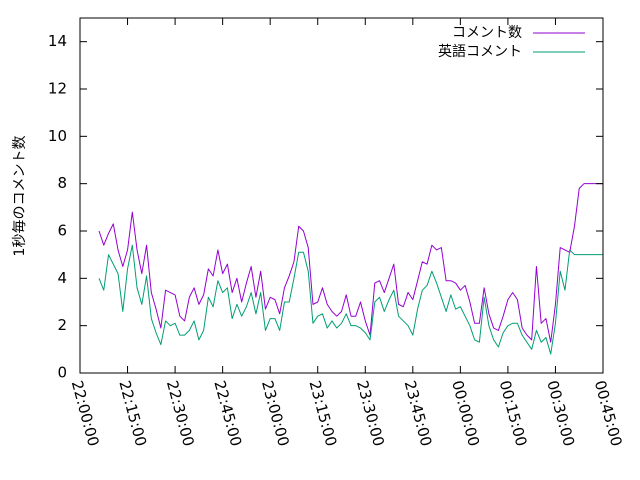  What do you see at coordinates (62, 183) in the screenshot?
I see `y-tick-label: 8` at bounding box center [62, 183].